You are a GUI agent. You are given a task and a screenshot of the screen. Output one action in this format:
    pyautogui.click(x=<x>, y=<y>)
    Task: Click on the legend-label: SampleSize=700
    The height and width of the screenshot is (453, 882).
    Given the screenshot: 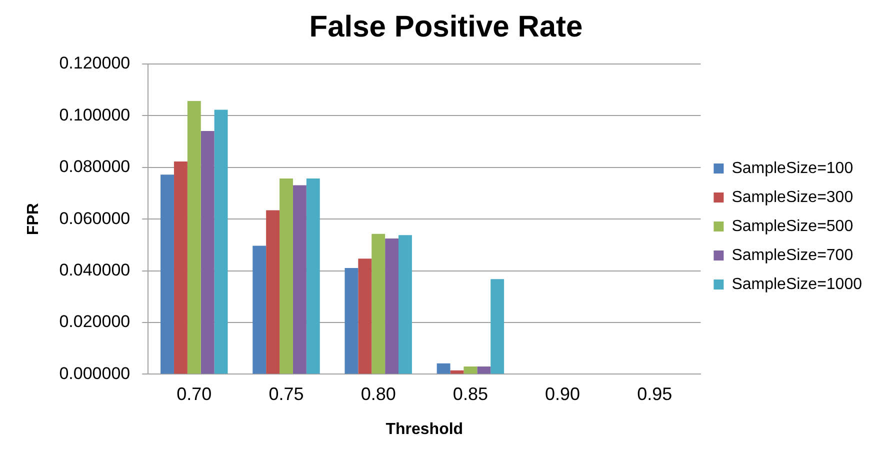 What is the action you would take?
    pyautogui.click(x=793, y=255)
    